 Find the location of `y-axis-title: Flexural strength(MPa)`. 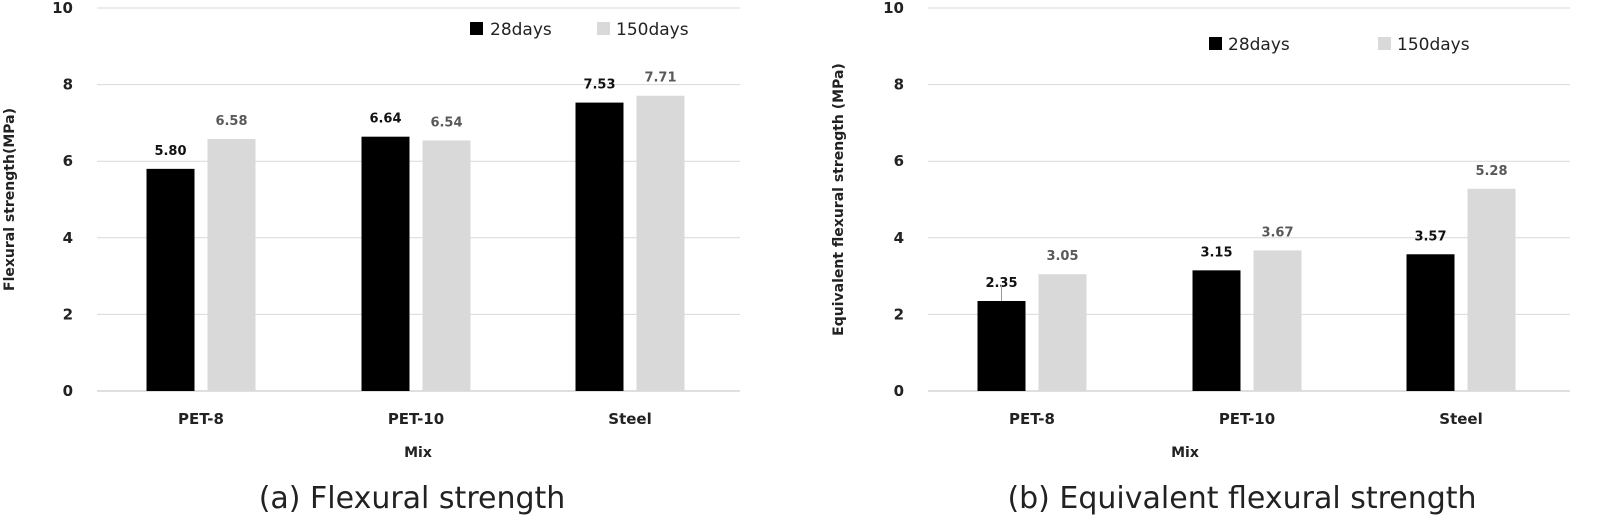

y-axis-title: Flexural strength(MPa) is located at coordinates (10, 199).